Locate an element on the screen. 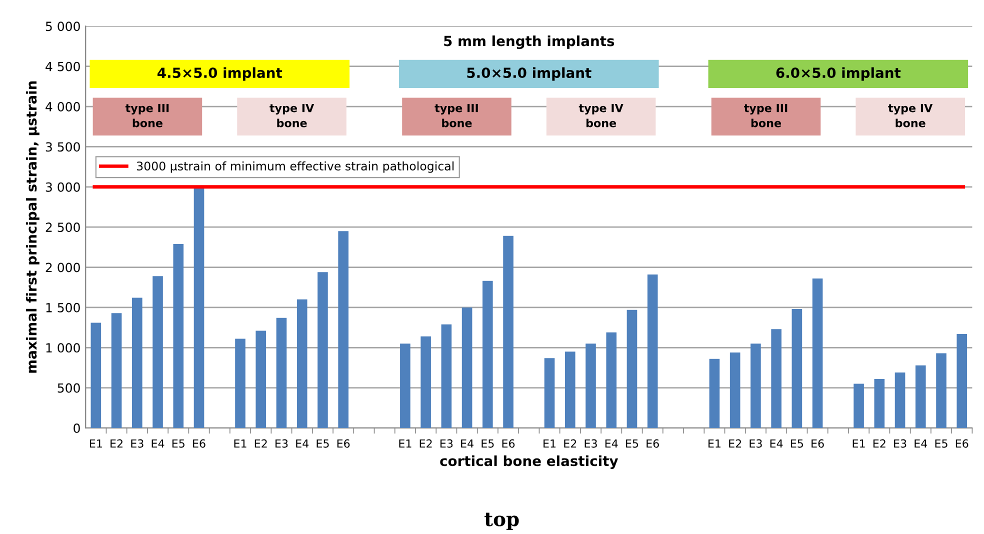 The width and height of the screenshot is (984, 534). x-axis-title: cortical bone elasticity is located at coordinates (529, 462).